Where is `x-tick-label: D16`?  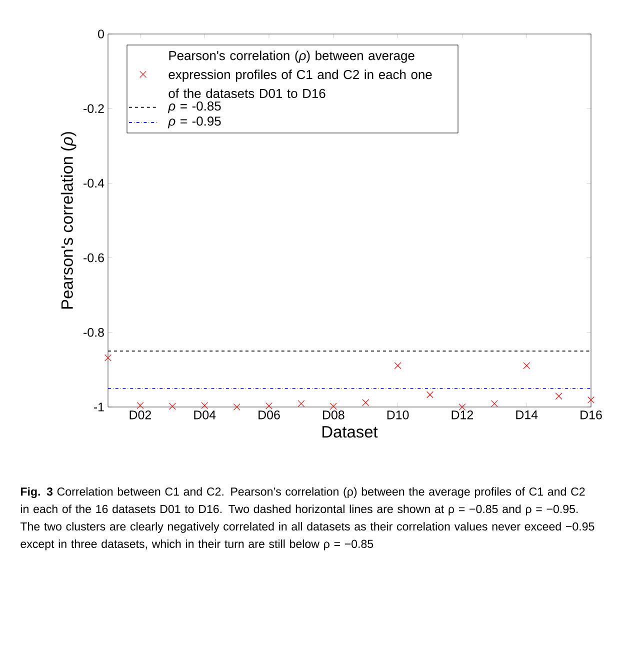
x-tick-label: D16 is located at coordinates (591, 415).